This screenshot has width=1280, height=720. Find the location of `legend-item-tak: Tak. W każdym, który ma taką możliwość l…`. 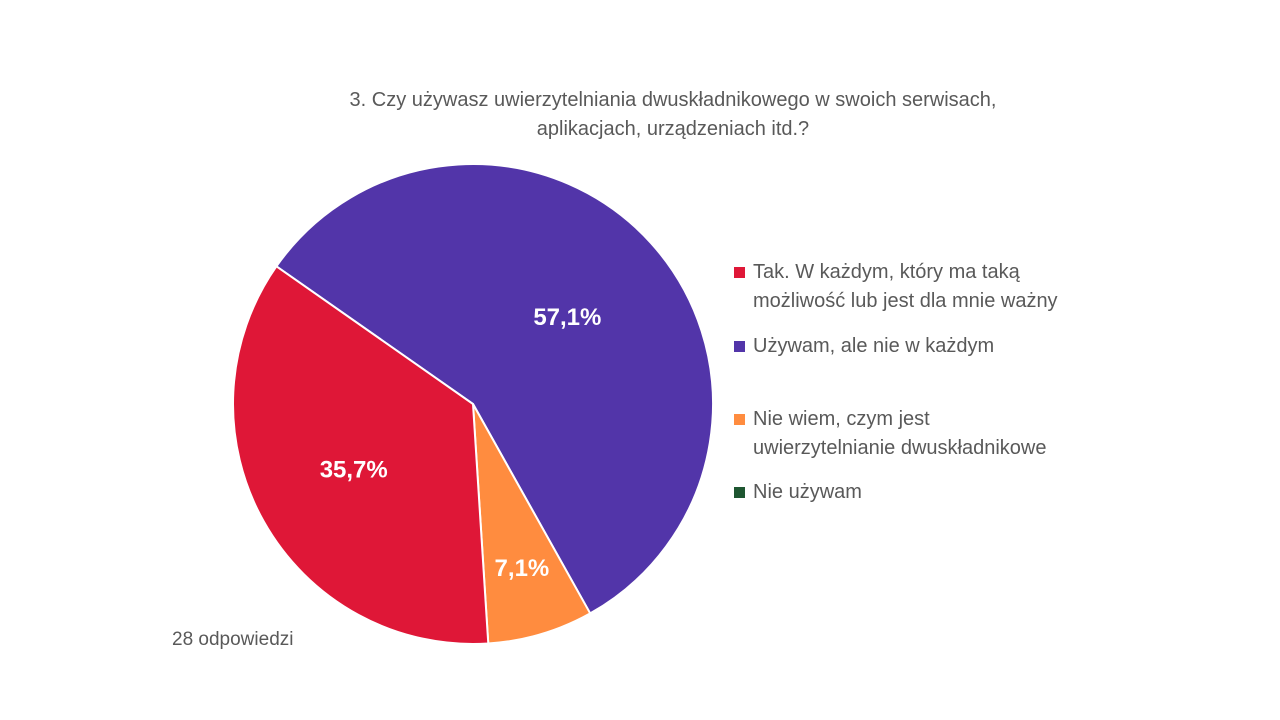

legend-item-tak: Tak. W każdym, który ma taką możliwość l… is located at coordinates (896, 287).